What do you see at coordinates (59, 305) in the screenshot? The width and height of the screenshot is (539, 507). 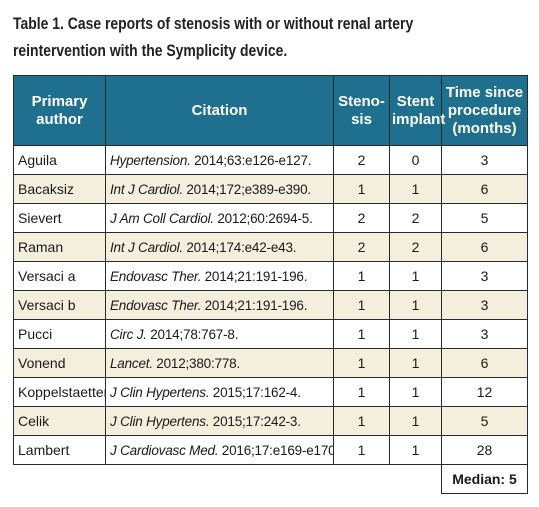 I see `author-cell: Versaci b` at bounding box center [59, 305].